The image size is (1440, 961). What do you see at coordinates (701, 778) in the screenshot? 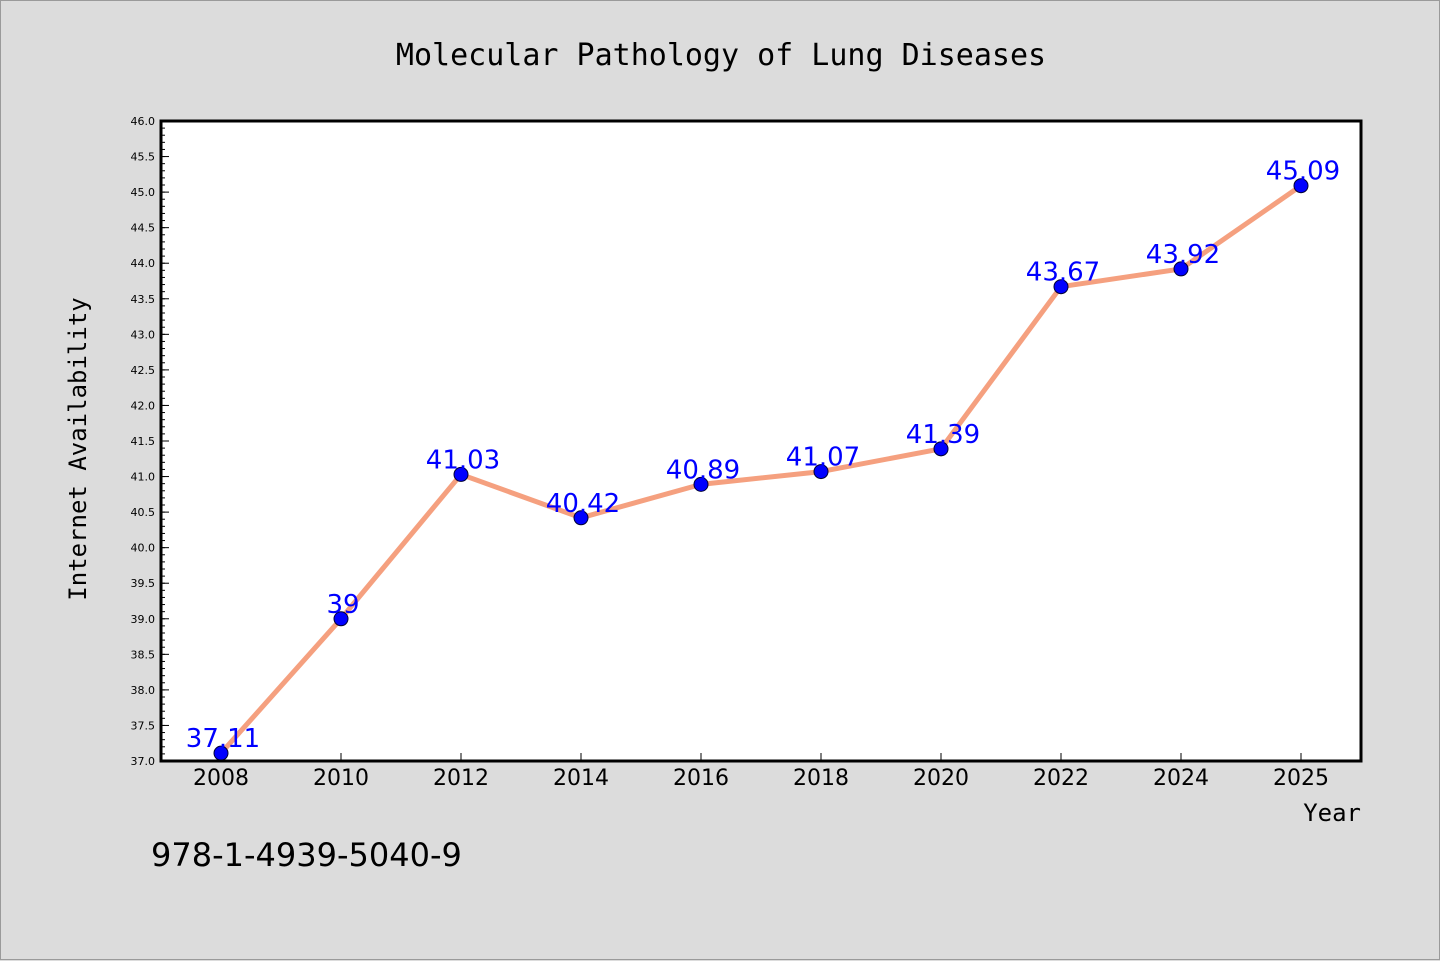
I see `x-tick-label: 2016` at bounding box center [701, 778].